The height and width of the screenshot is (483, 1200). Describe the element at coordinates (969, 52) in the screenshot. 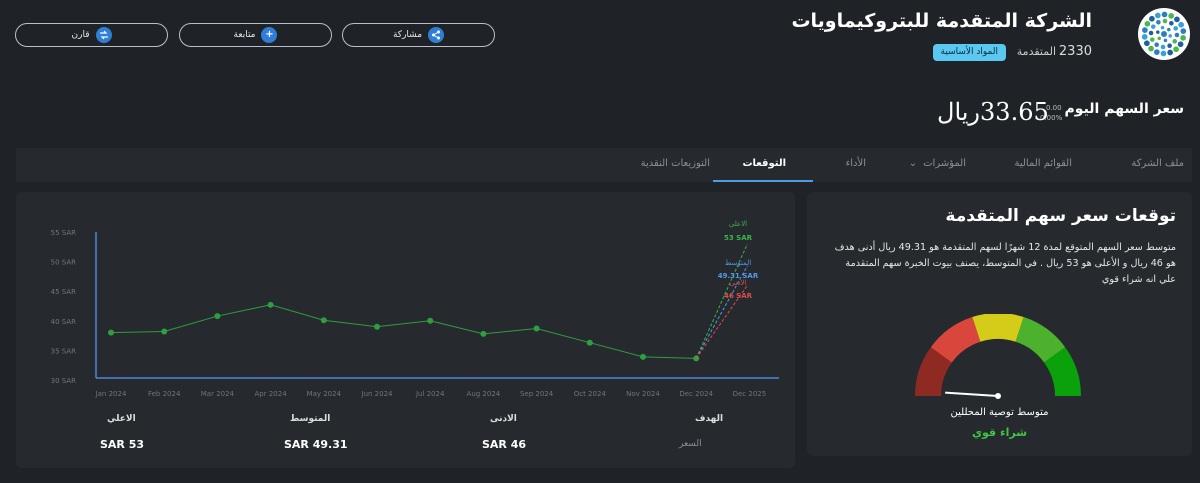

I see `sector-badge: المواد الأساسية` at that location.